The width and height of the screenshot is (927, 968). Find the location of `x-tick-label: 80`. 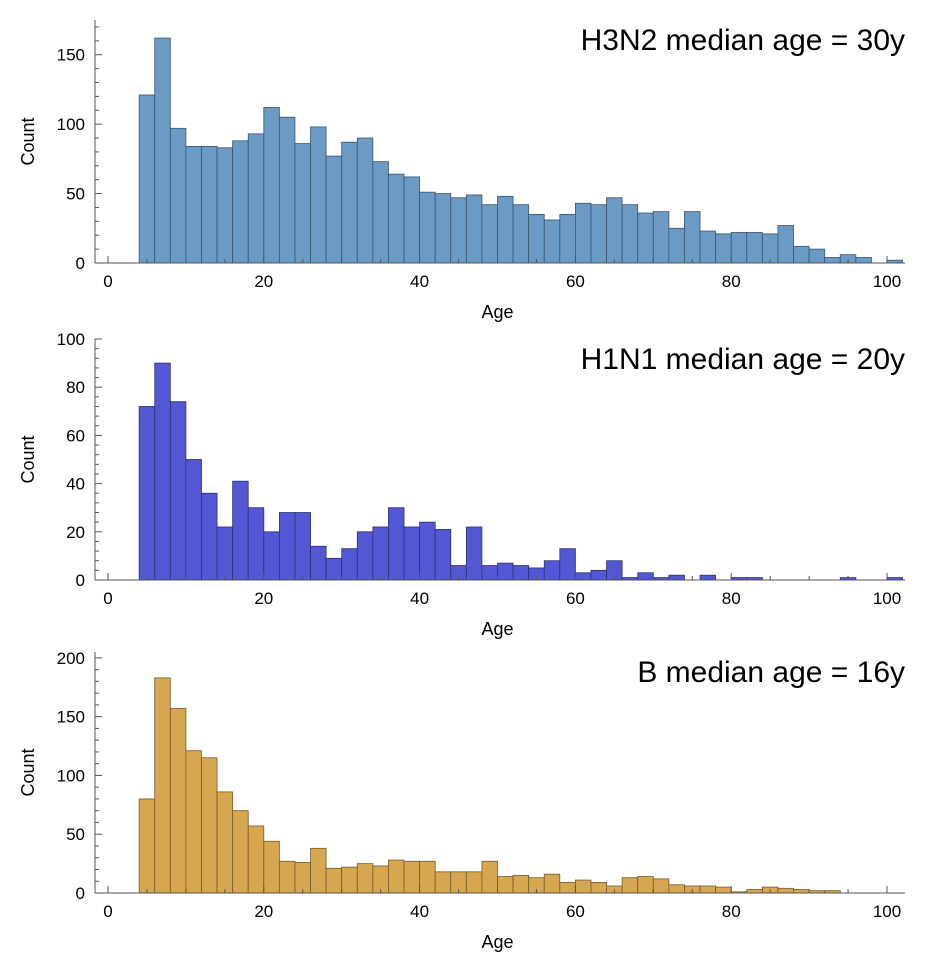

x-tick-label: 80 is located at coordinates (731, 911).